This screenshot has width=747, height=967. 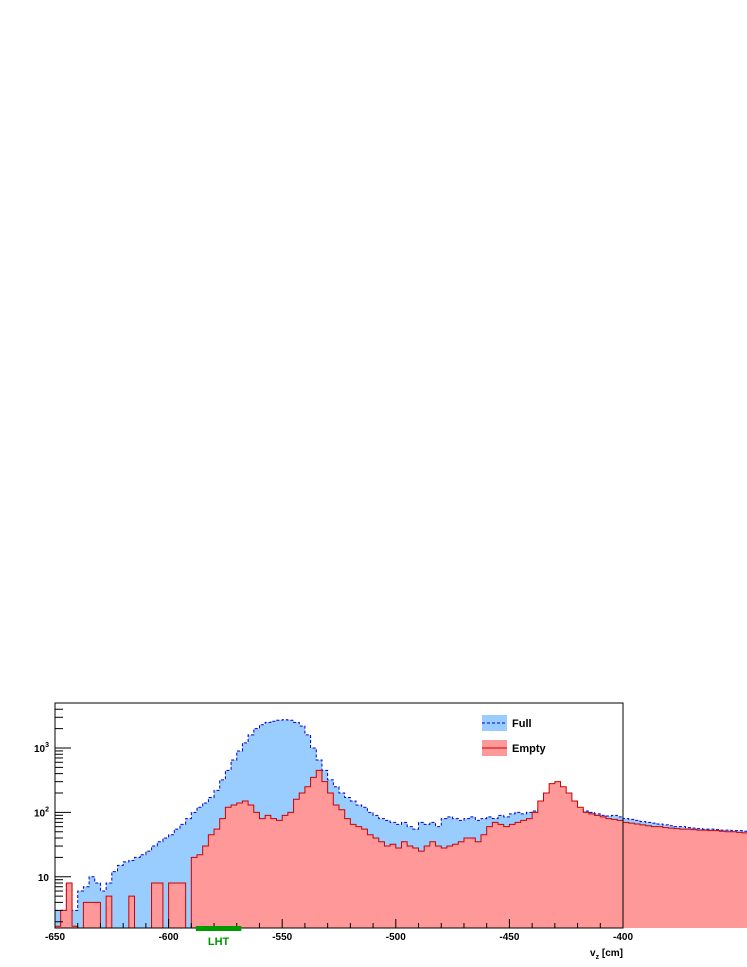 I want to click on x-axis-title: vz [cm], so click(x=606, y=954).